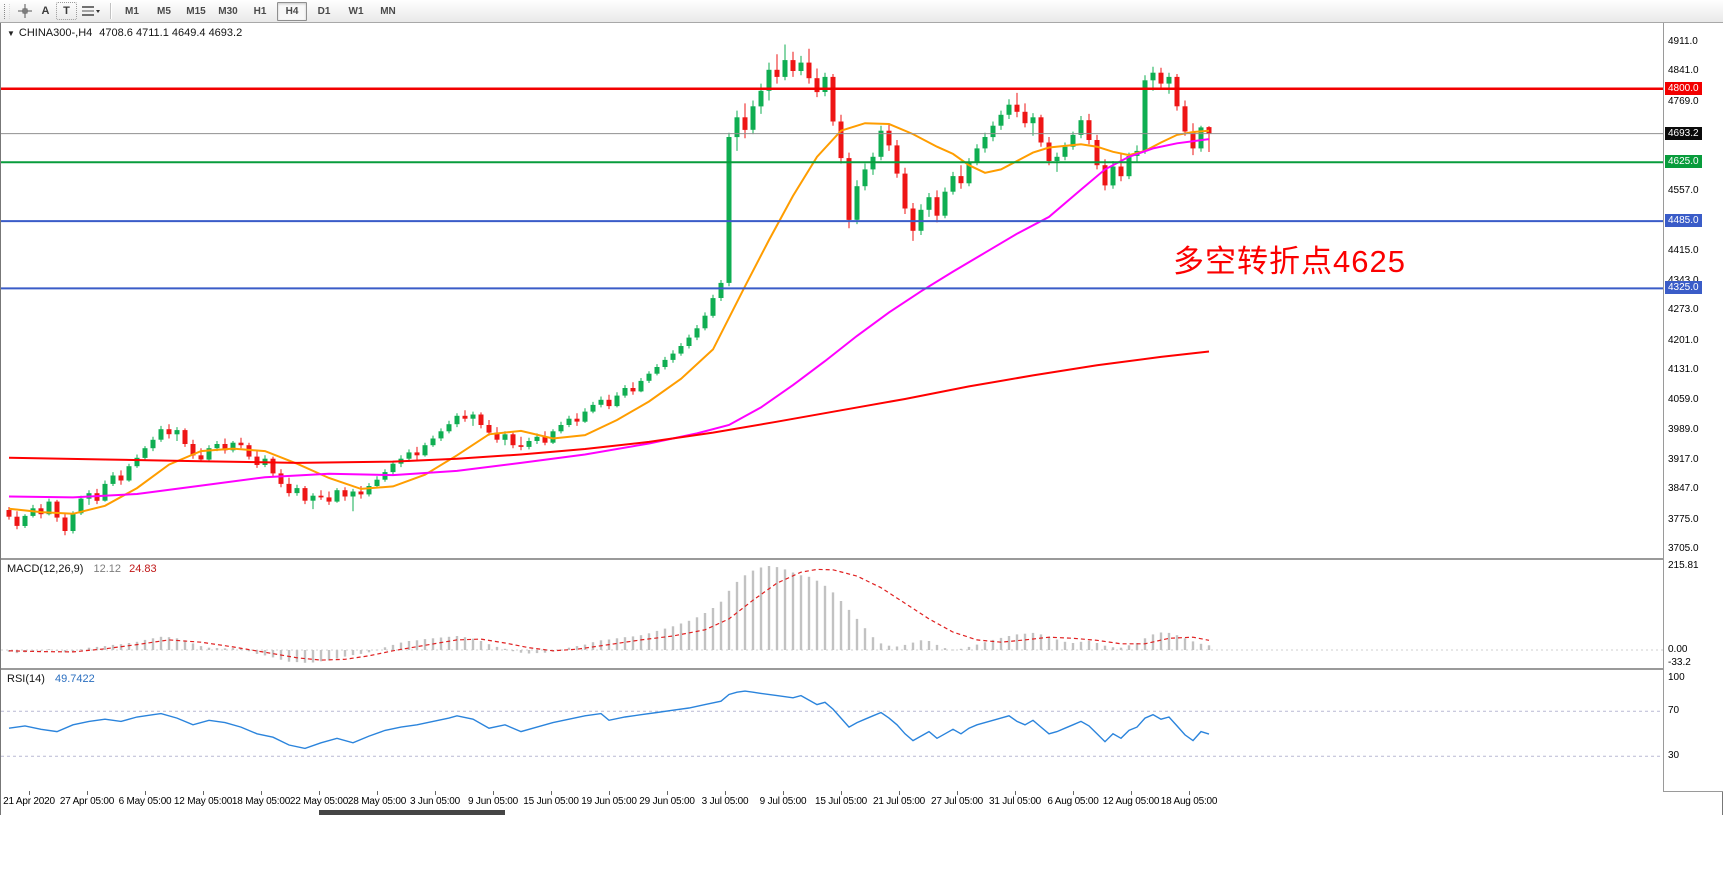  Describe the element at coordinates (1683, 250) in the screenshot. I see `price-tick-label: 4415.0` at that location.